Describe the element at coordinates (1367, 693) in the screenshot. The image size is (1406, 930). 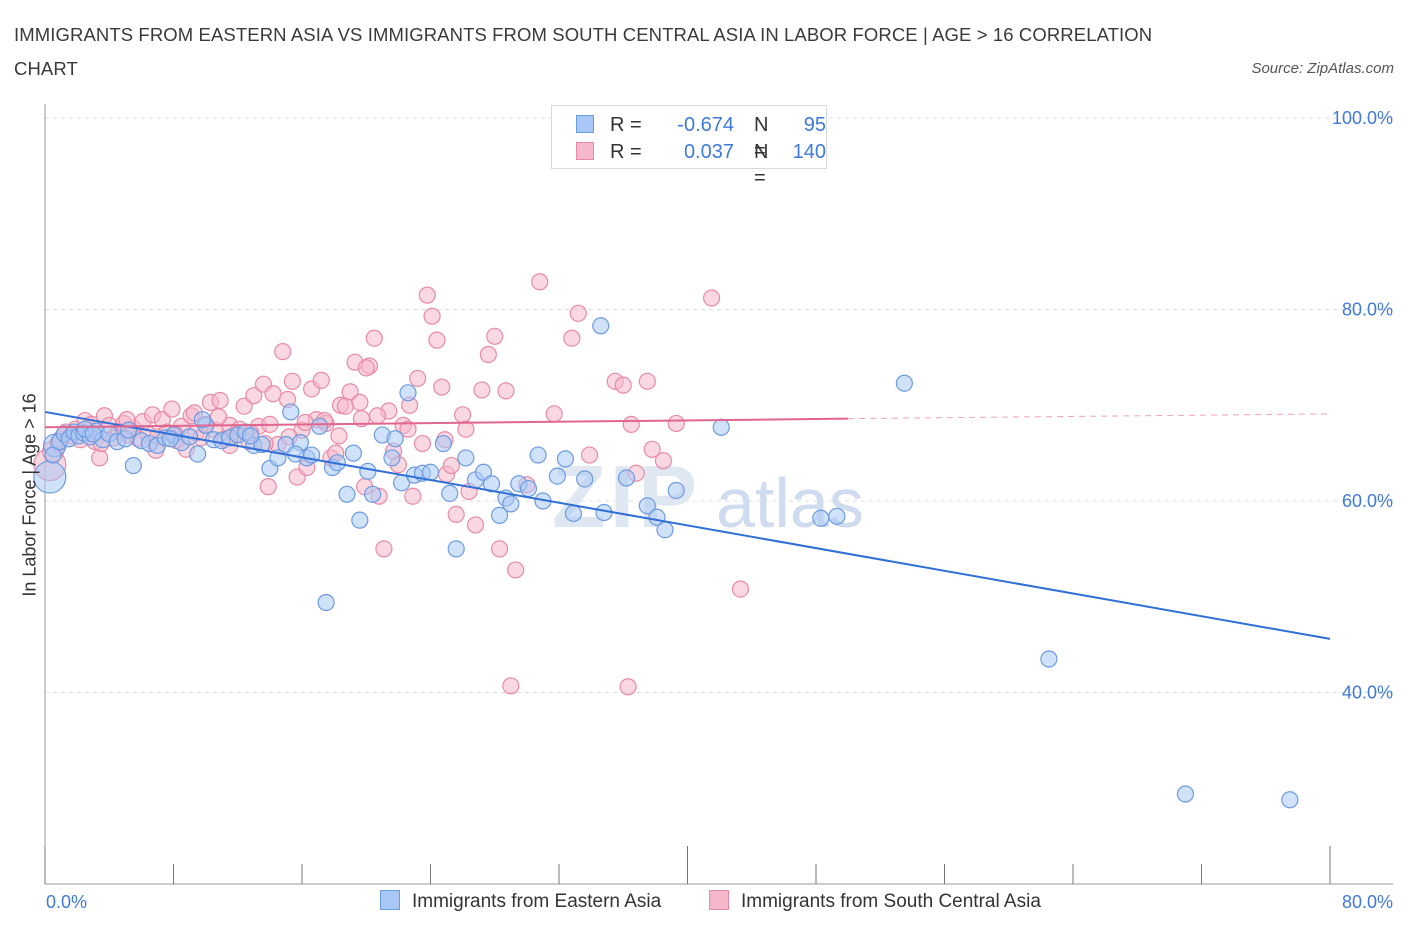
I see `y-tick-label: 40.0%` at that location.